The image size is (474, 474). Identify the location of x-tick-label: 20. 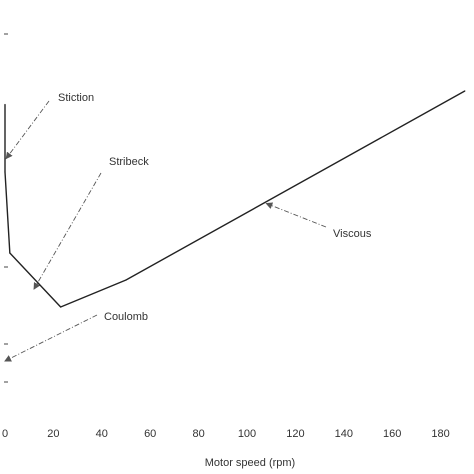
(53, 434).